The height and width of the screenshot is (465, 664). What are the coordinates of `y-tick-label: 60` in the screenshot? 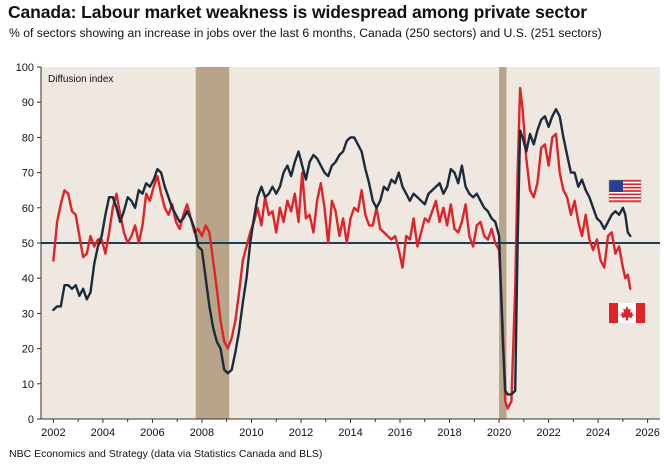 It's located at (28, 209).